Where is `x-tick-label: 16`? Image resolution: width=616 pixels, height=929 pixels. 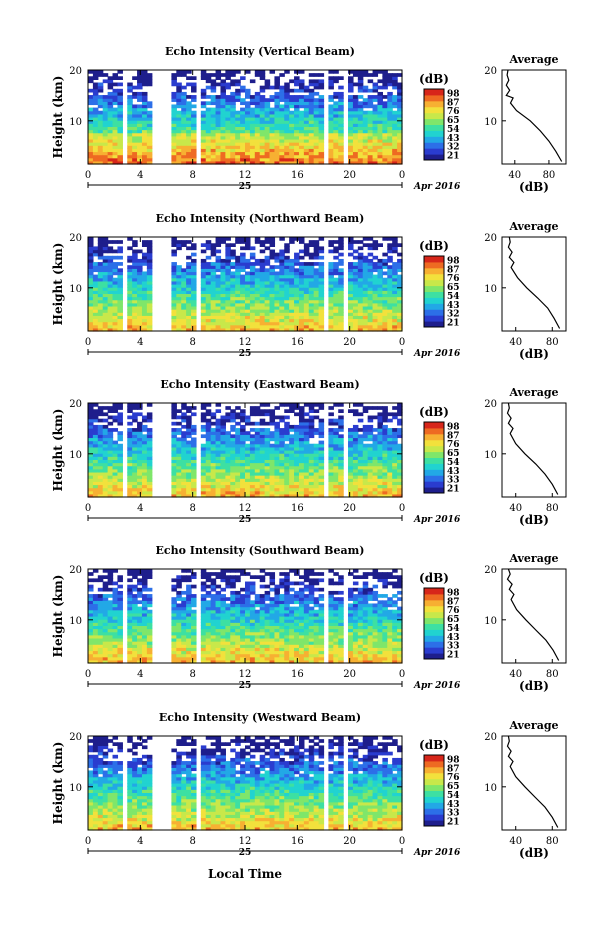 x-tick-label: 16 is located at coordinates (297, 508).